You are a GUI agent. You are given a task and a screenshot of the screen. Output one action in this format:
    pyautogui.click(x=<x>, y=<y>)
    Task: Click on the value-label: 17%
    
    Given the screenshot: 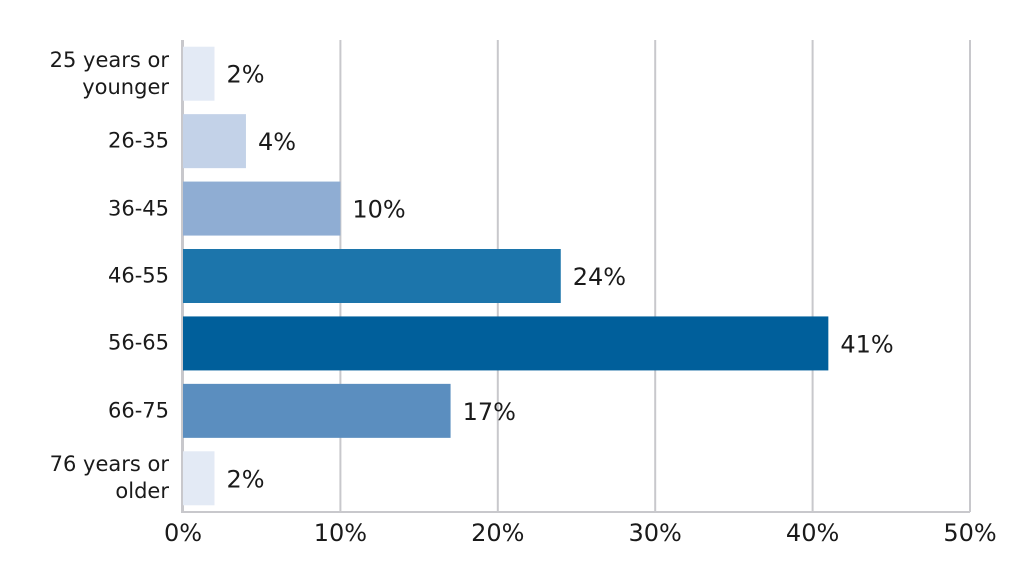 What is the action you would take?
    pyautogui.click(x=489, y=412)
    